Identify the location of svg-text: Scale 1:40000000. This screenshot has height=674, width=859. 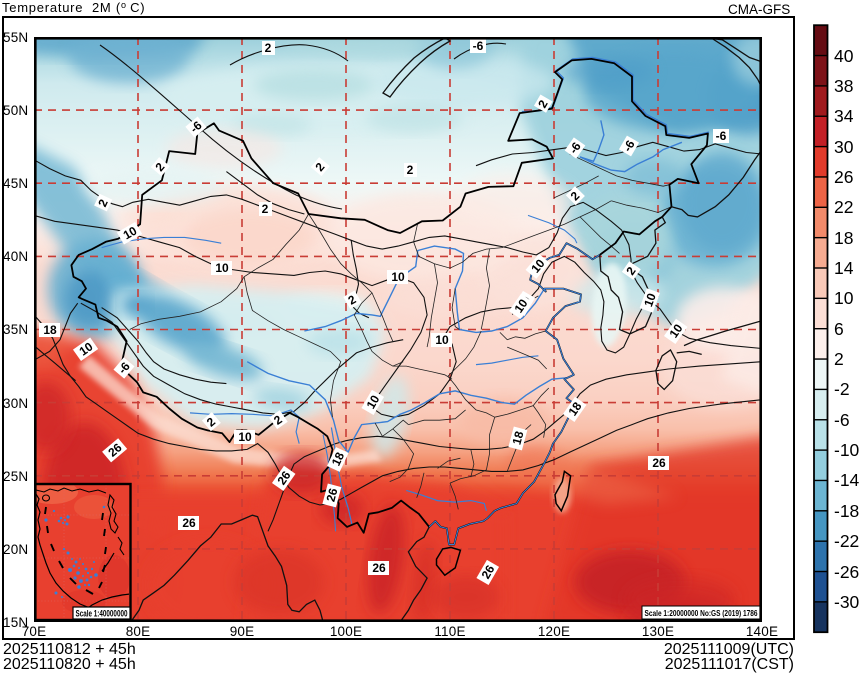
(102, 614).